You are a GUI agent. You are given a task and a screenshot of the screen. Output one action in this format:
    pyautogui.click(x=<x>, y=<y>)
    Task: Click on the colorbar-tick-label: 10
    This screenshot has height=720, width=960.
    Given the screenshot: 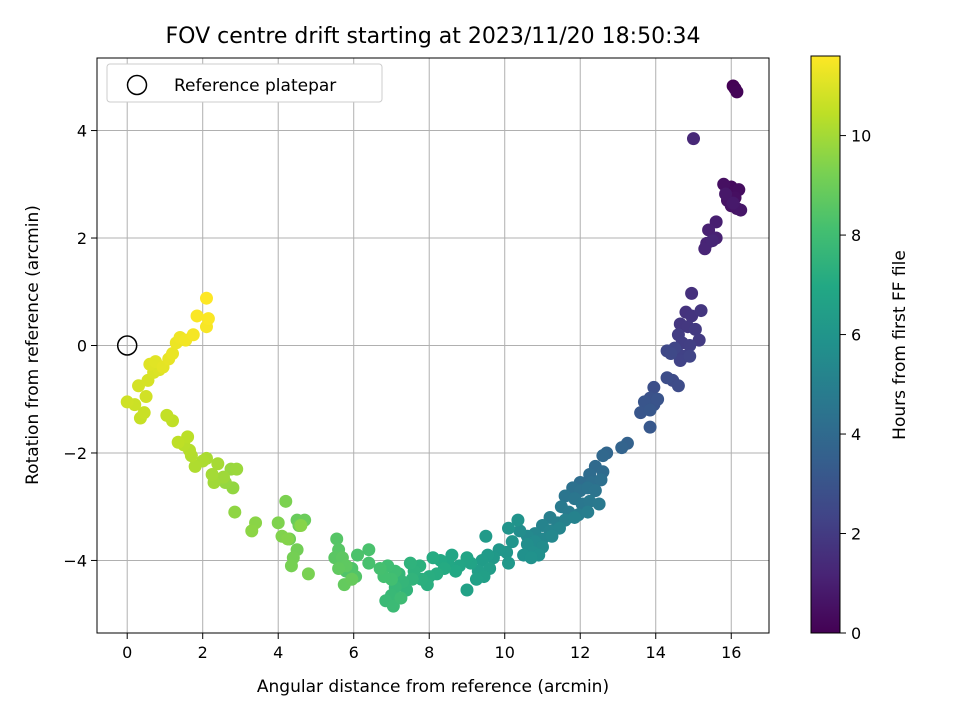 What is the action you would take?
    pyautogui.click(x=861, y=136)
    